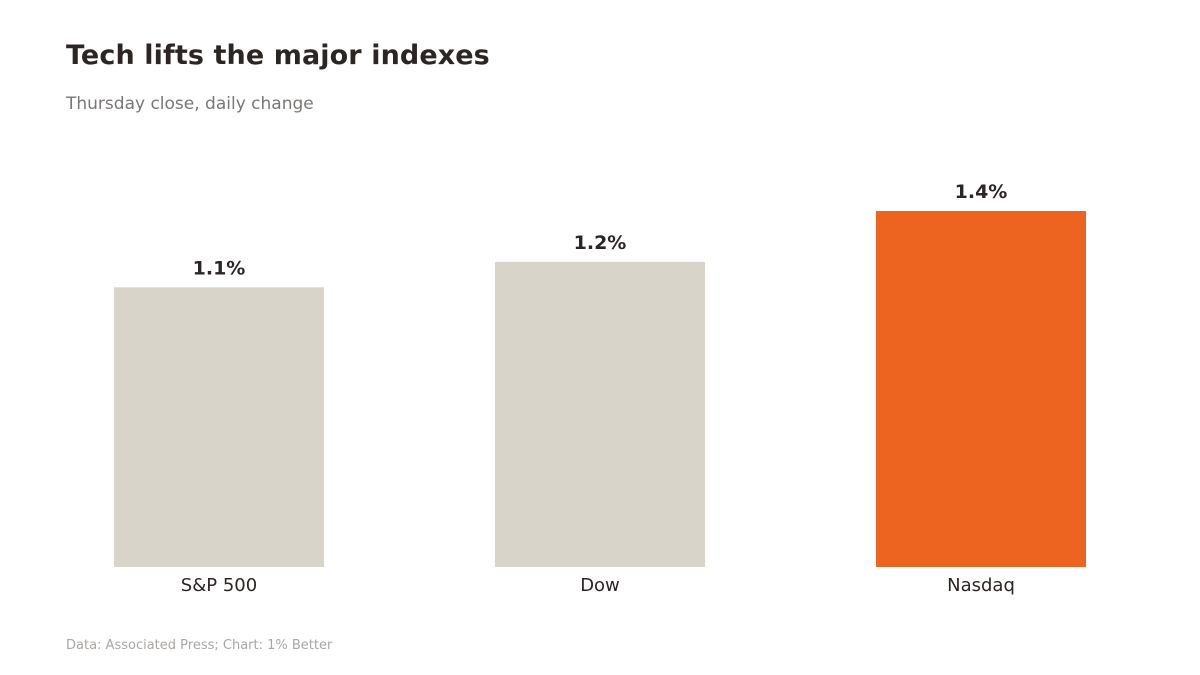 This screenshot has width=1200, height=675. Describe the element at coordinates (981, 585) in the screenshot. I see `category-label: Nasdaq` at that location.